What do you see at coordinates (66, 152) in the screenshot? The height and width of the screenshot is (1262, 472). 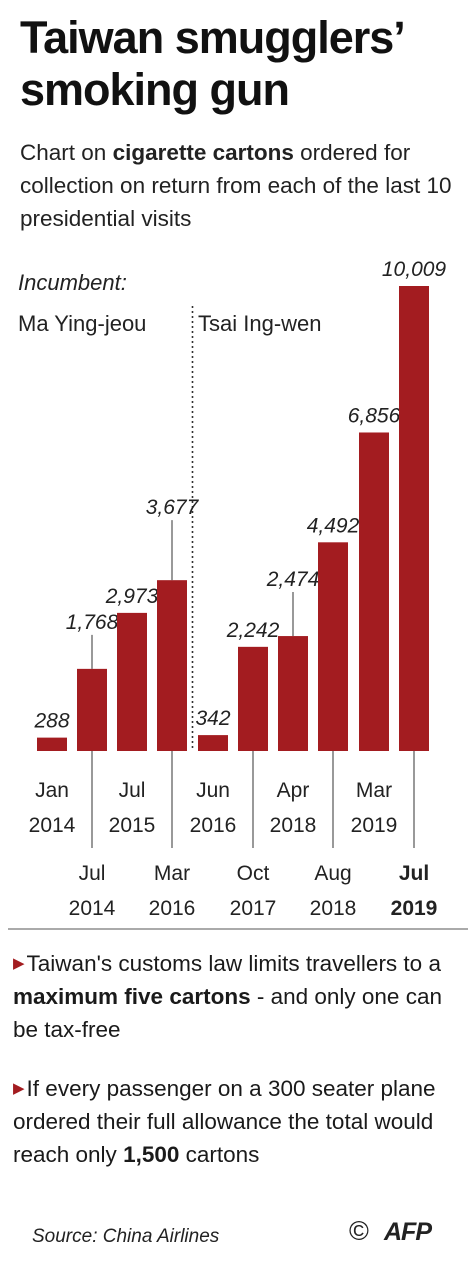 I see `subtitle-text-start: Chart on` at bounding box center [66, 152].